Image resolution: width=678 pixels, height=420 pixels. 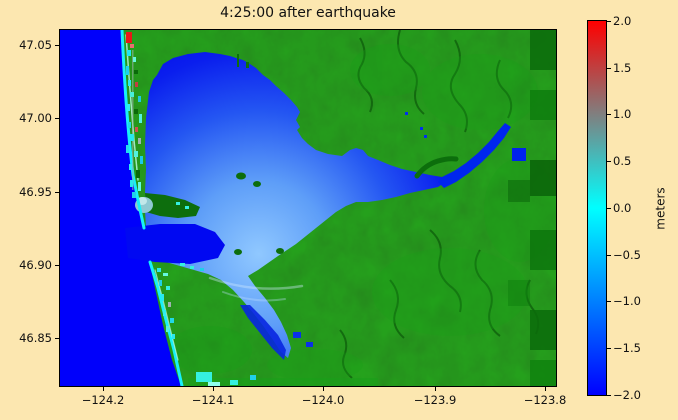 What do you see at coordinates (167, 205) in the screenshot?
I see `inner-spit` at bounding box center [167, 205].